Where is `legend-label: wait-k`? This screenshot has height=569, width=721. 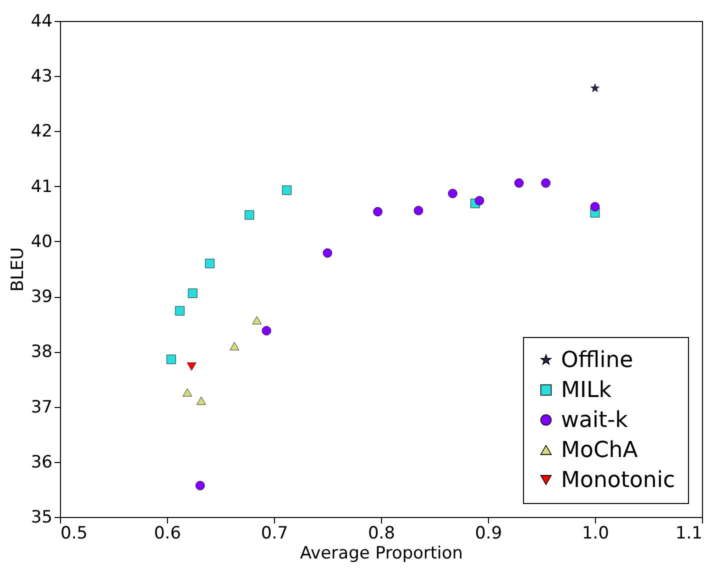 legend-label: wait-k is located at coordinates (594, 420).